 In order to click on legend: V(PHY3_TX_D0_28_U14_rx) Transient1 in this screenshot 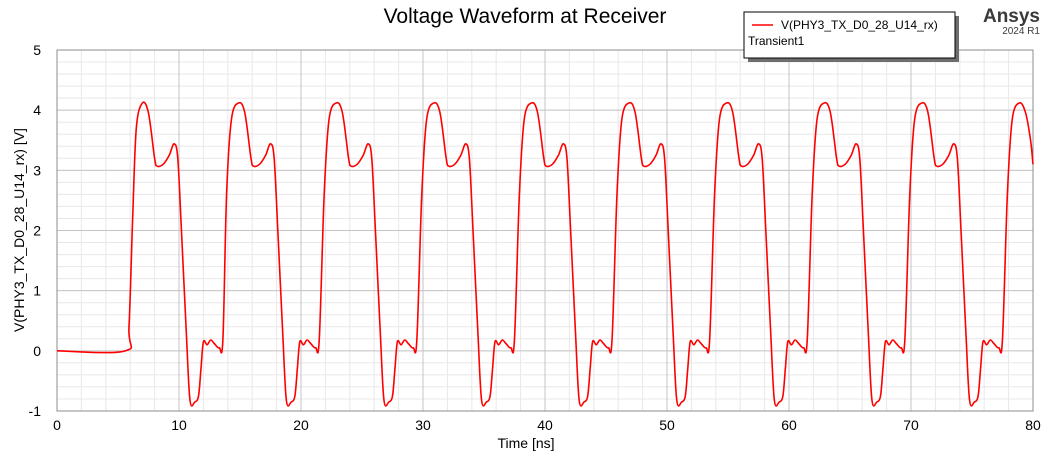, I will do `click(851, 36)`.